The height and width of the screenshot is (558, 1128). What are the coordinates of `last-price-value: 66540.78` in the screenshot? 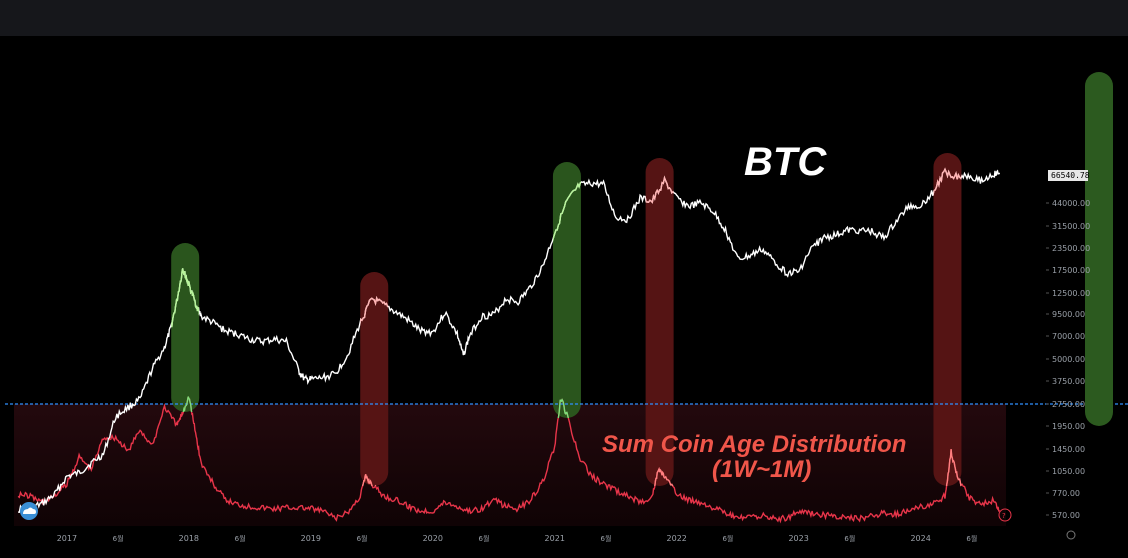 It's located at (1070, 175).